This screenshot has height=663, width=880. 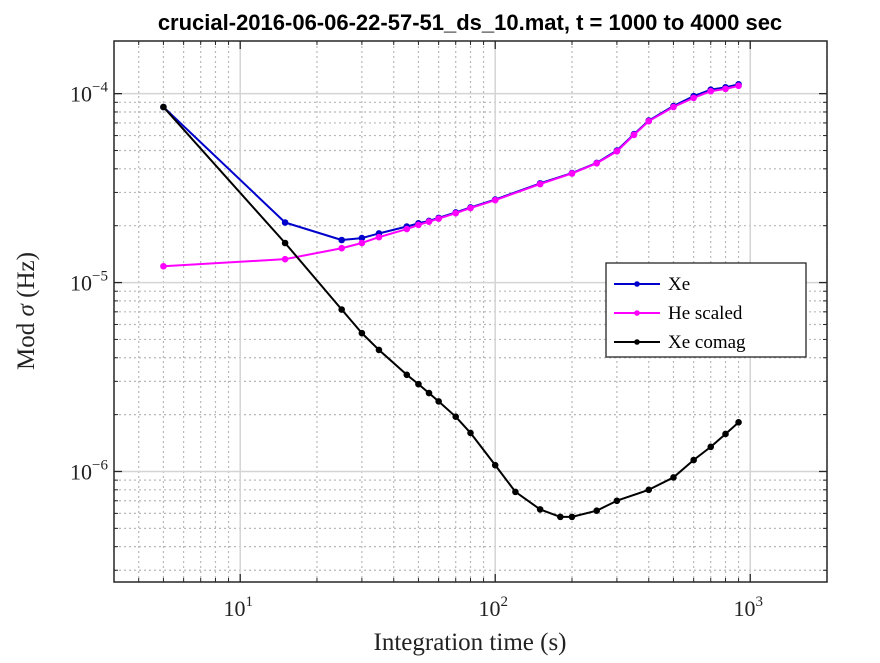 I want to click on x-tick-label: 10¹, so click(x=238, y=607).